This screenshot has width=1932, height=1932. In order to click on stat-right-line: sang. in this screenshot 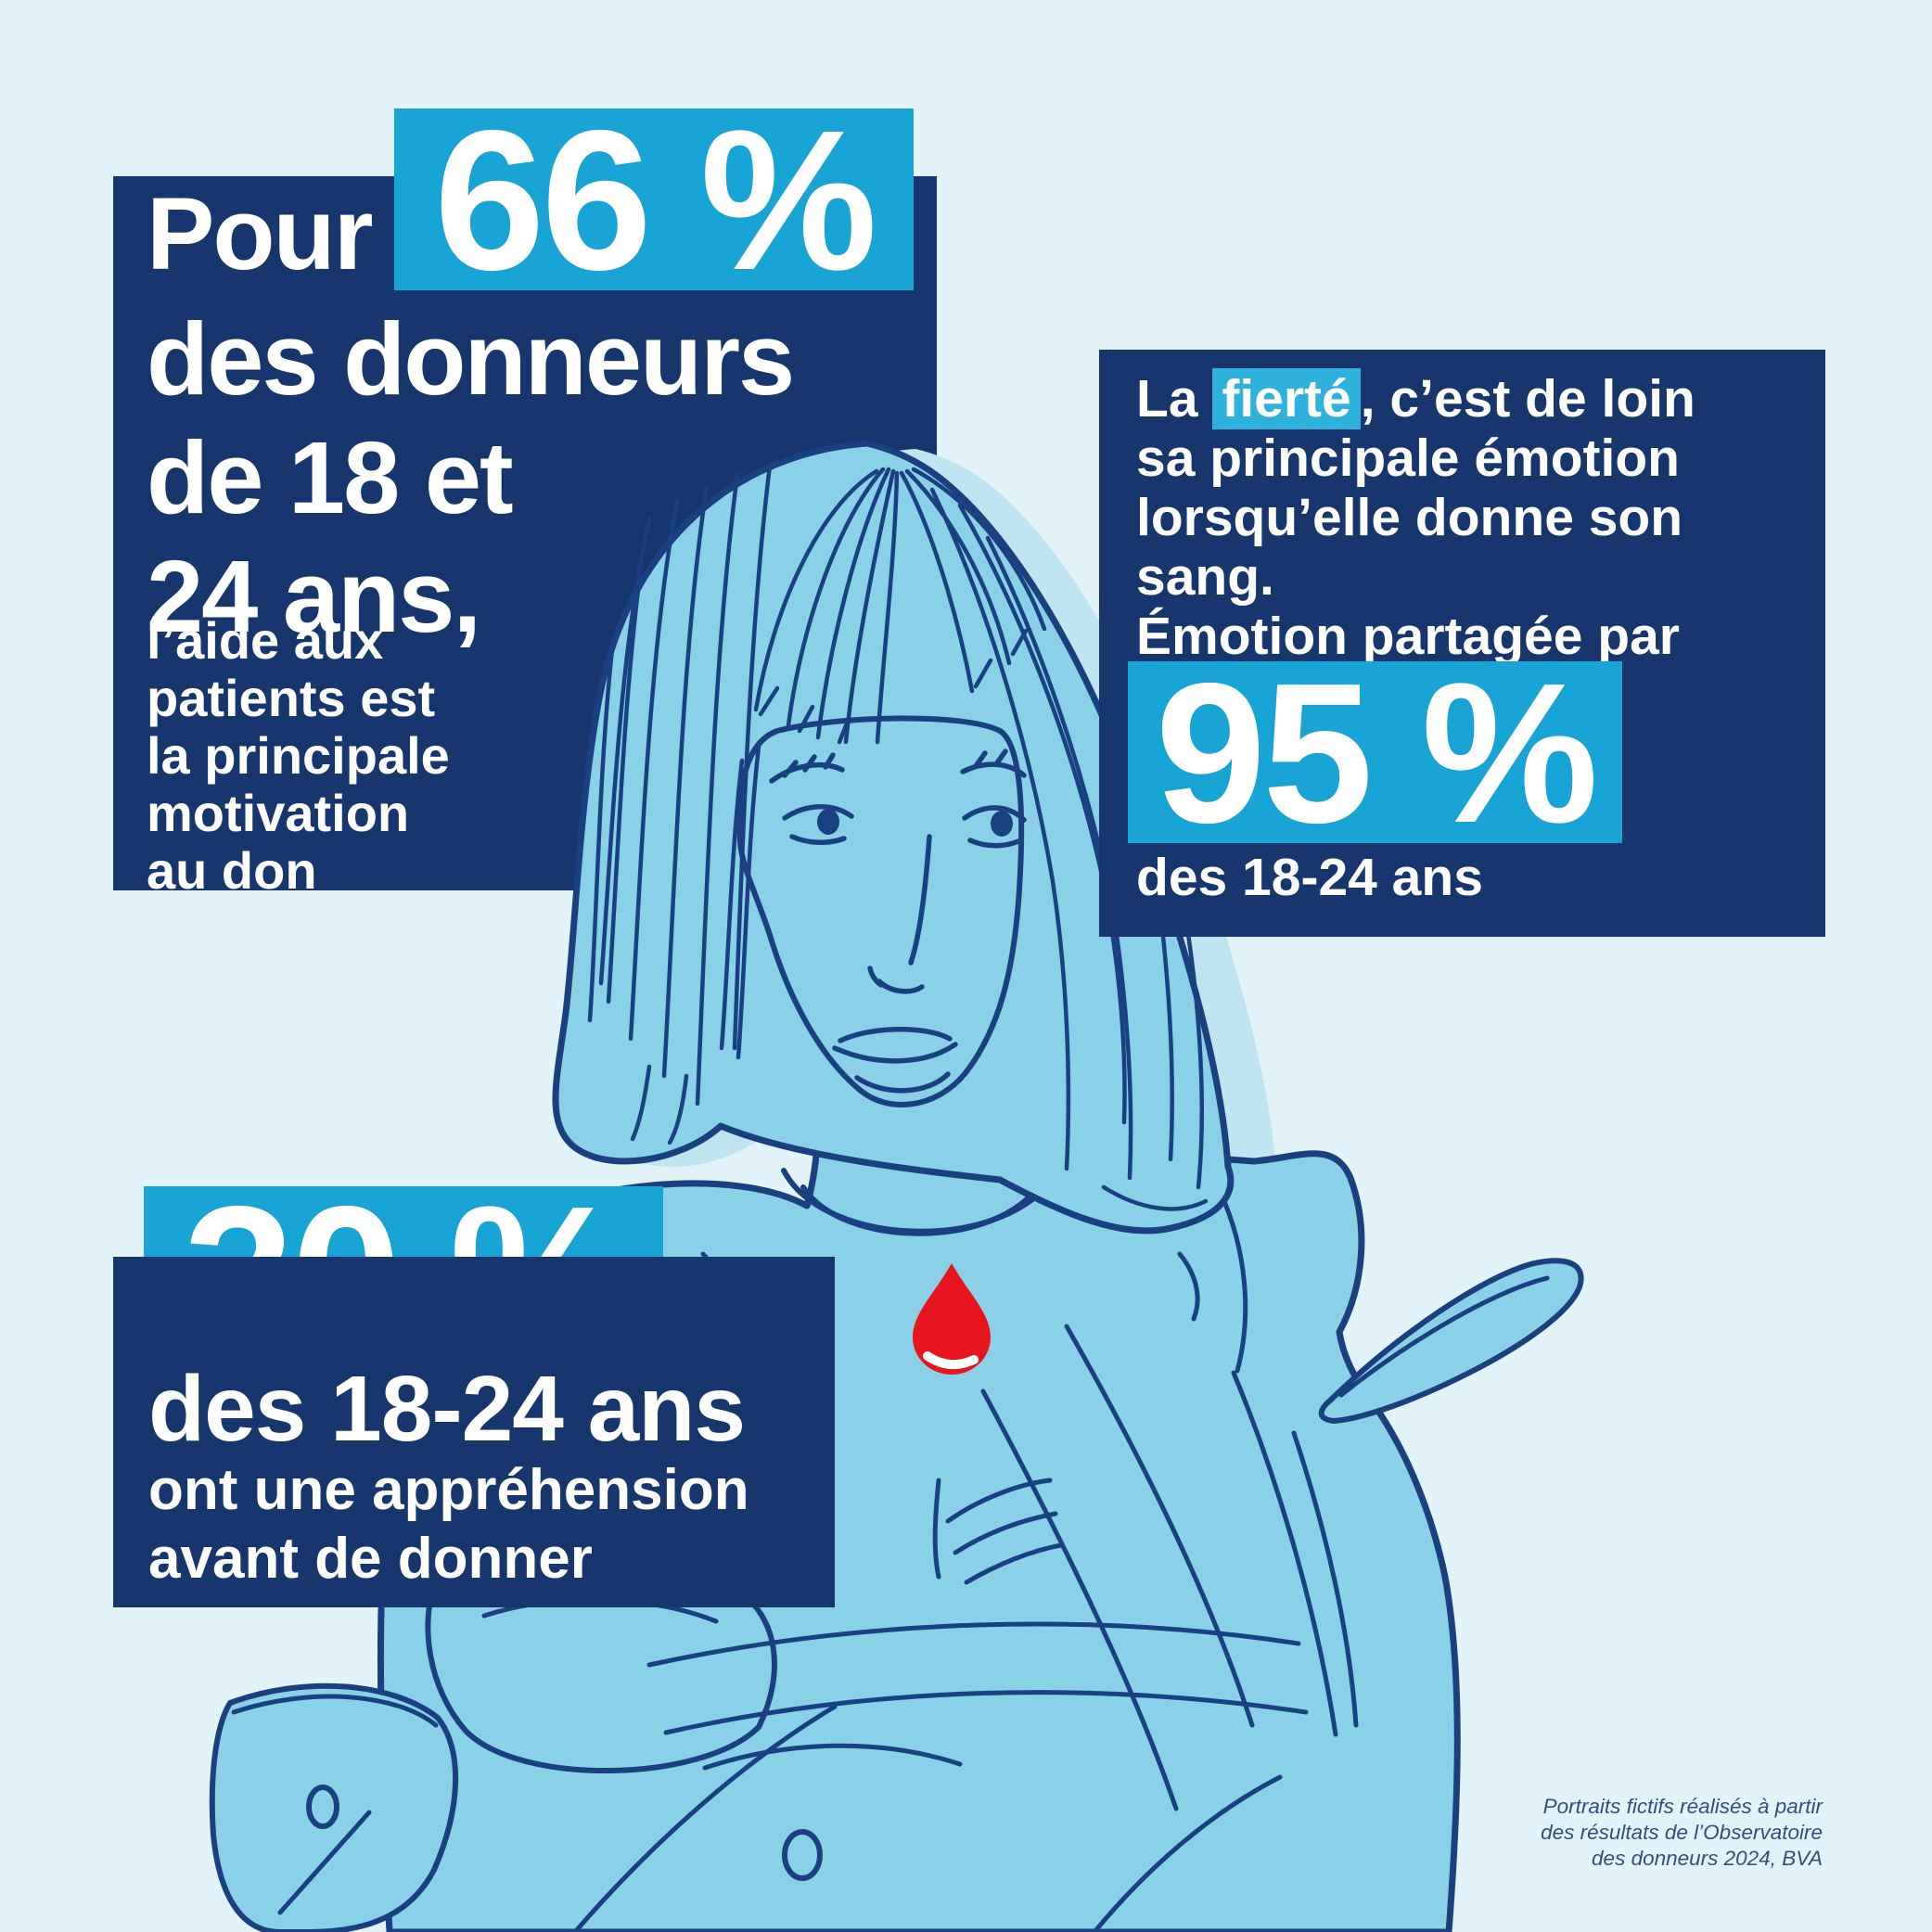, I will do `click(1205, 577)`.